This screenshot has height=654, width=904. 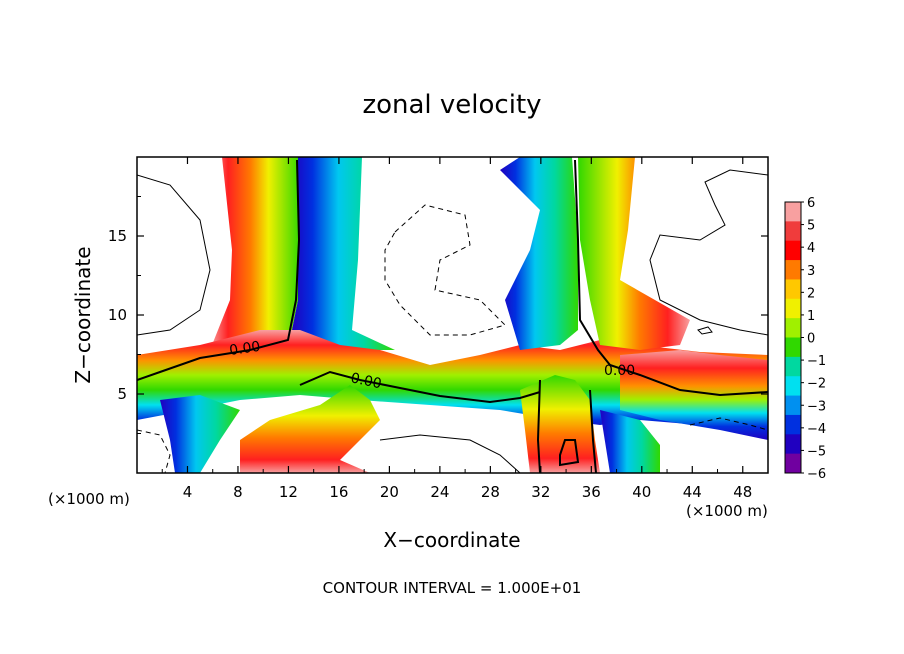 What do you see at coordinates (816, 474) in the screenshot?
I see `colorbar-label: −6` at bounding box center [816, 474].